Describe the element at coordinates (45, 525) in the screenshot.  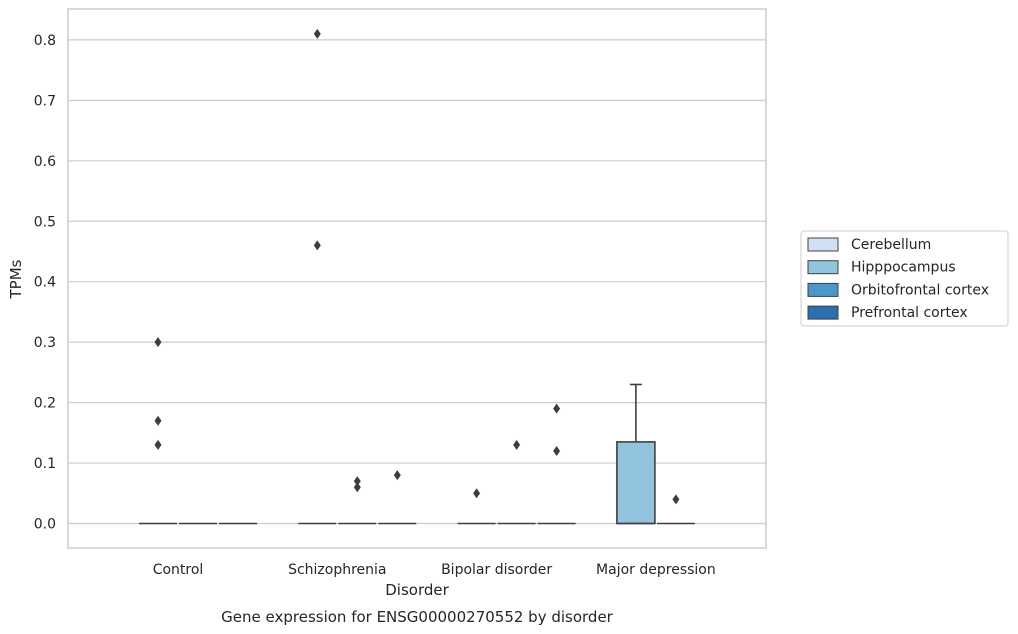
I see `y-tick-label: 0.0` at that location.